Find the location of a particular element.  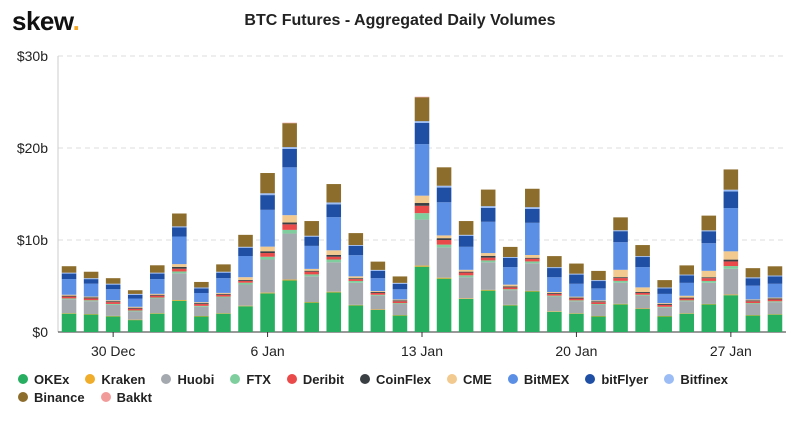

legend-item: CME is located at coordinates (469, 379).